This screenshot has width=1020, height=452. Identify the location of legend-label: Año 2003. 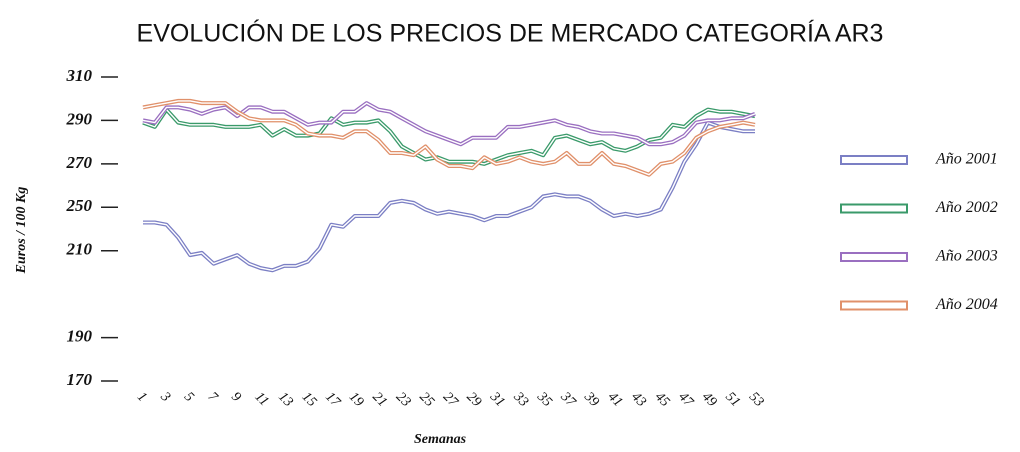
(966, 256).